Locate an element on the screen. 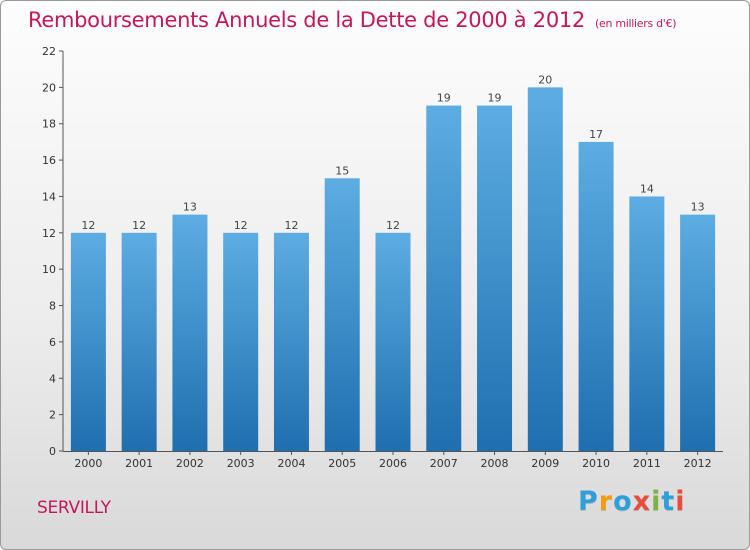 This screenshot has height=550, width=750. x-tick-label-2007: 2007 is located at coordinates (444, 463).